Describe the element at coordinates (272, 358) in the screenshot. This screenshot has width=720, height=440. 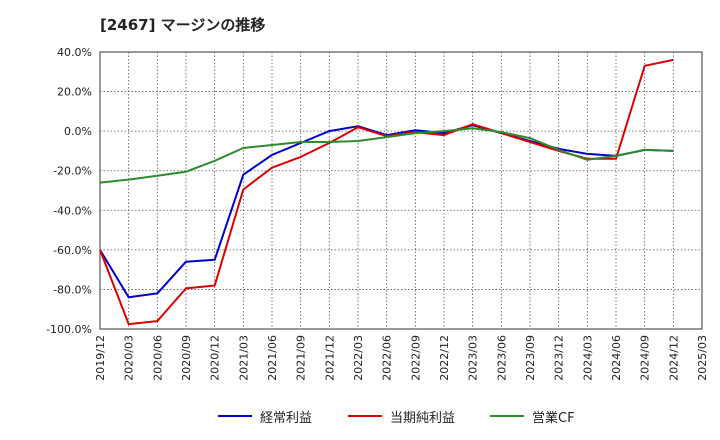
I see `x-tick-label: 2021/06` at that location.